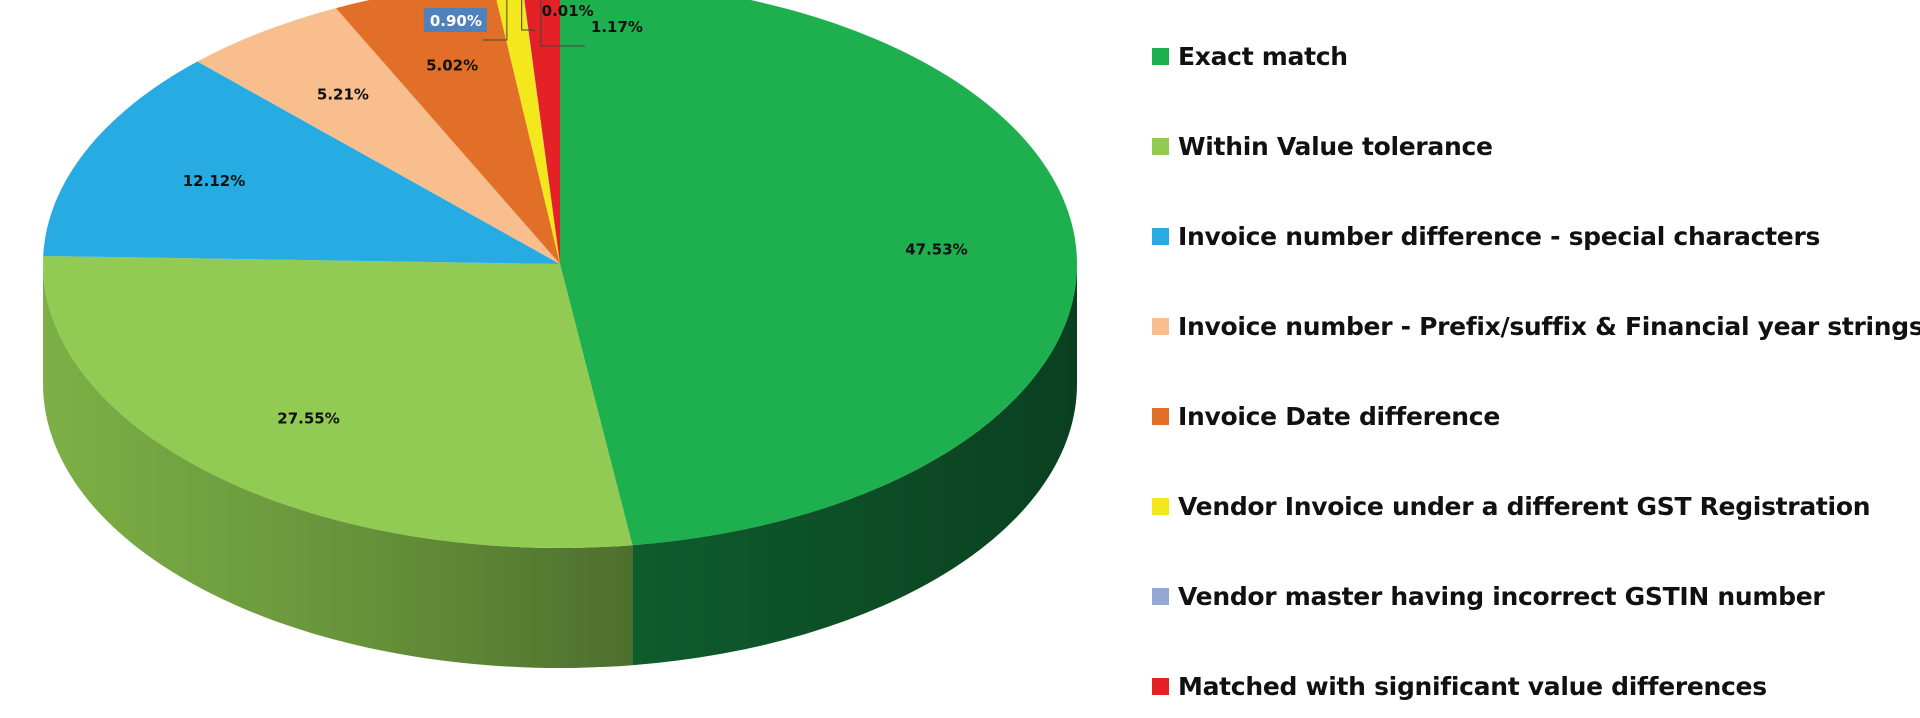 The image size is (1920, 718). Describe the element at coordinates (1263, 56) in the screenshot. I see `legend-label: Exact match` at that location.